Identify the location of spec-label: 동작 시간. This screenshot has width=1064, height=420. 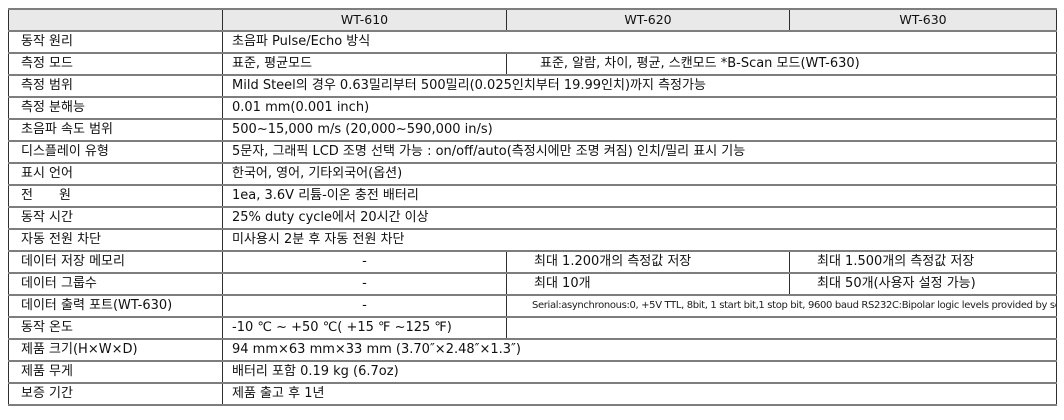
(115, 218).